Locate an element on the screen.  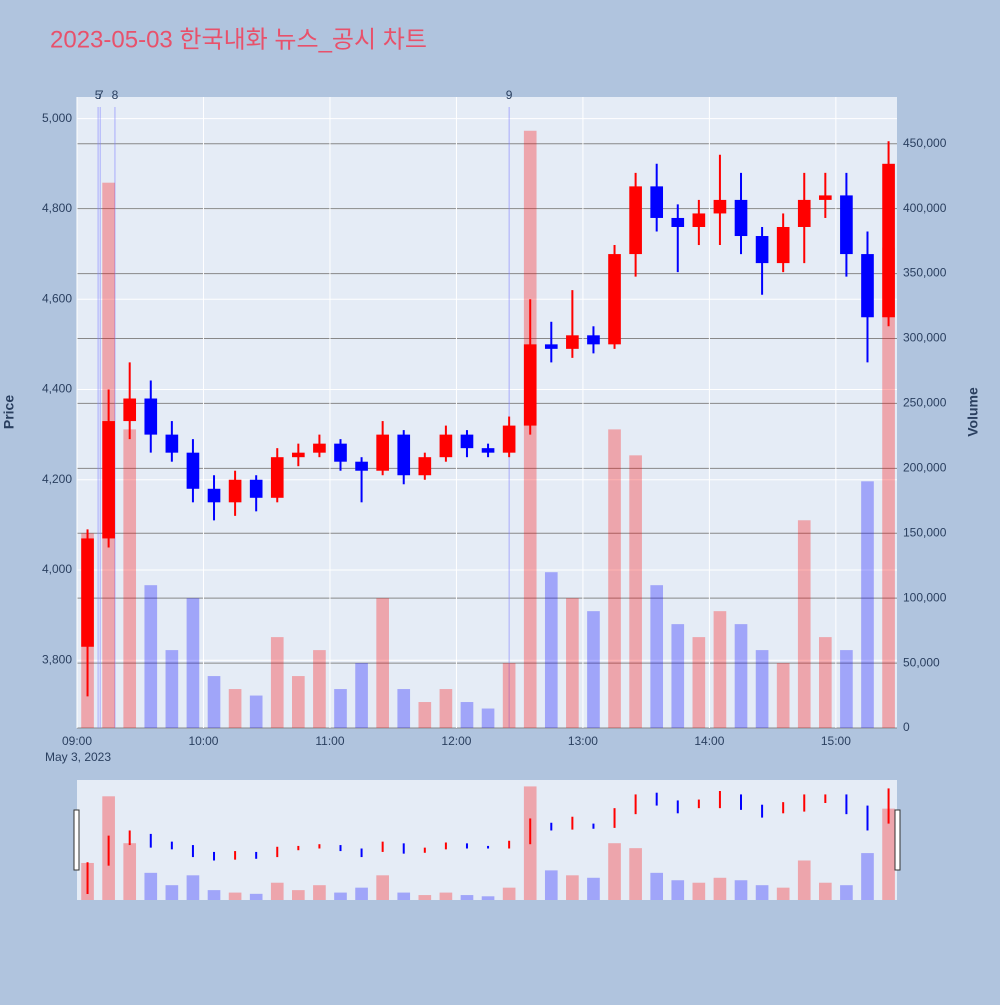
x-tick-label: 09:00 is located at coordinates (77, 741).